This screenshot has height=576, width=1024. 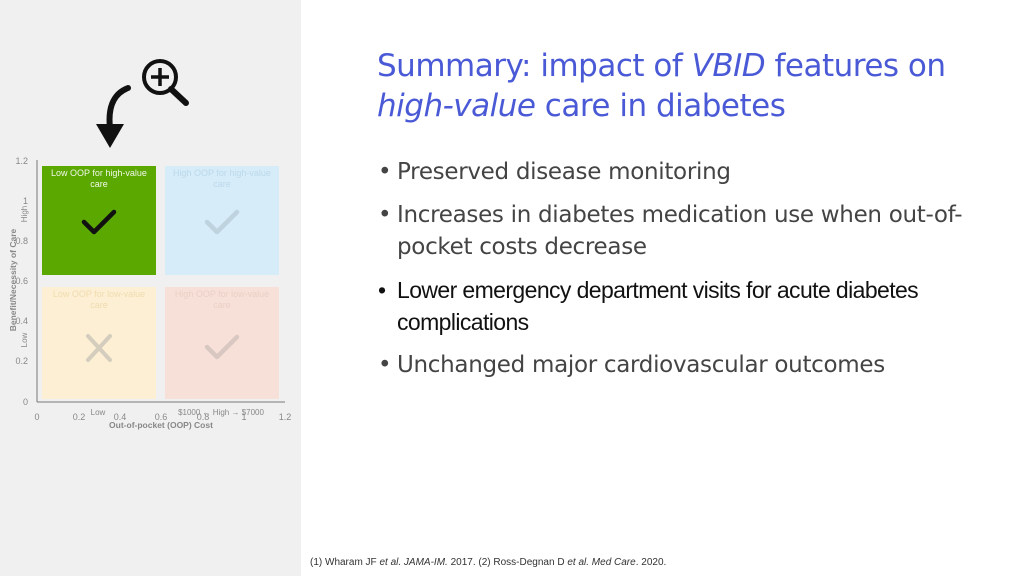 I want to click on x-tick: 1, so click(x=243, y=417).